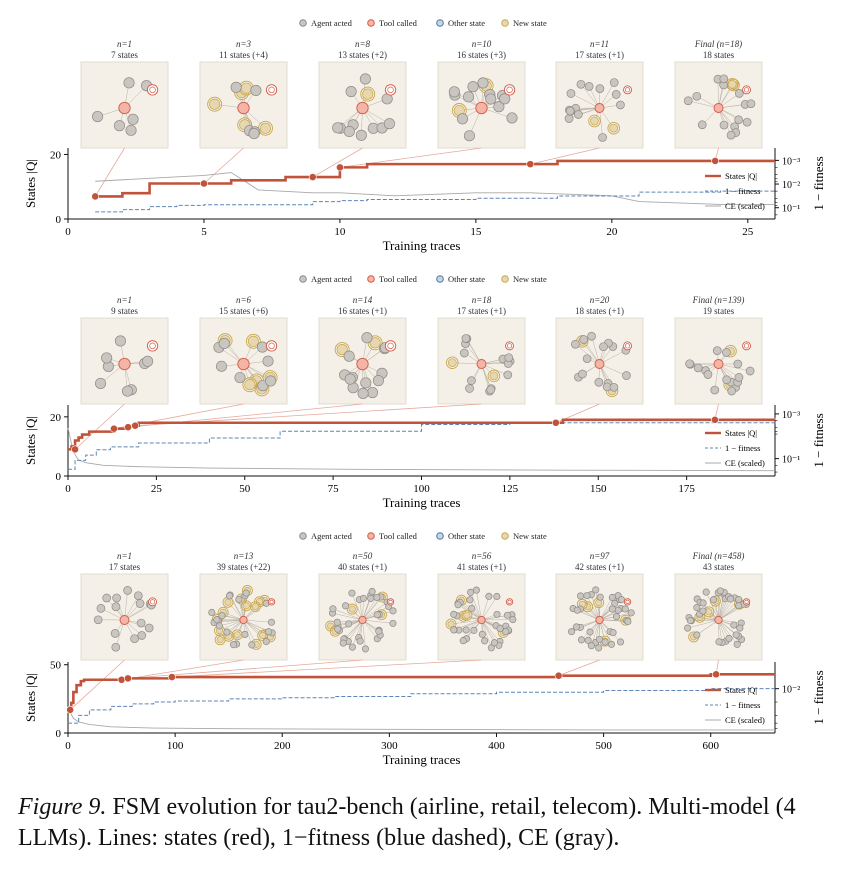 The height and width of the screenshot is (871, 854). I want to click on legend-marker-tool_called, so click(371, 536).